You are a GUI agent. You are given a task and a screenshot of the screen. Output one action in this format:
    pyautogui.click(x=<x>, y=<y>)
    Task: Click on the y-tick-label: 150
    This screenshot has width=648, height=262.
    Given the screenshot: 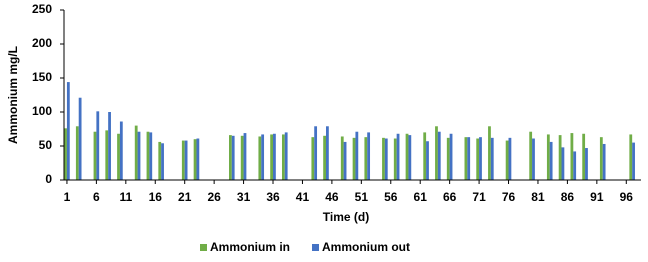 What is the action you would take?
    pyautogui.click(x=42, y=77)
    